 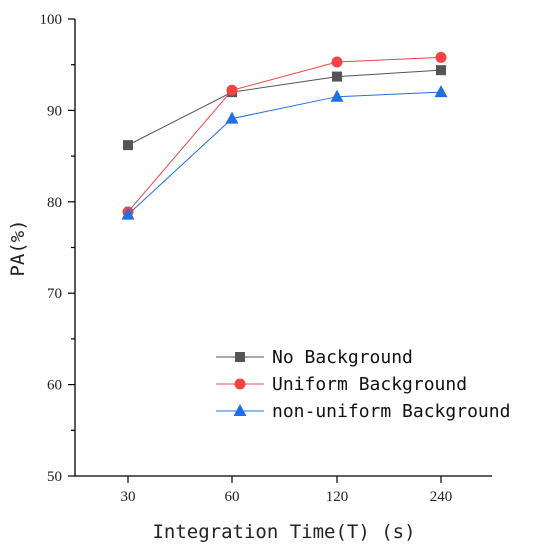 What do you see at coordinates (391, 411) in the screenshot?
I see `legend-label: non-uniform Background` at bounding box center [391, 411].